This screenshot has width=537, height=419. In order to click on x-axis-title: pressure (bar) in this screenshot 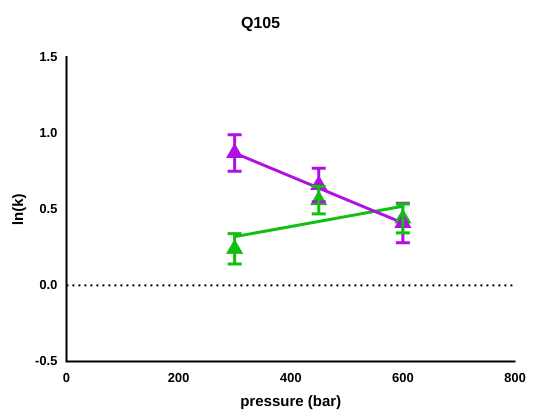, I will do `click(291, 401)`.